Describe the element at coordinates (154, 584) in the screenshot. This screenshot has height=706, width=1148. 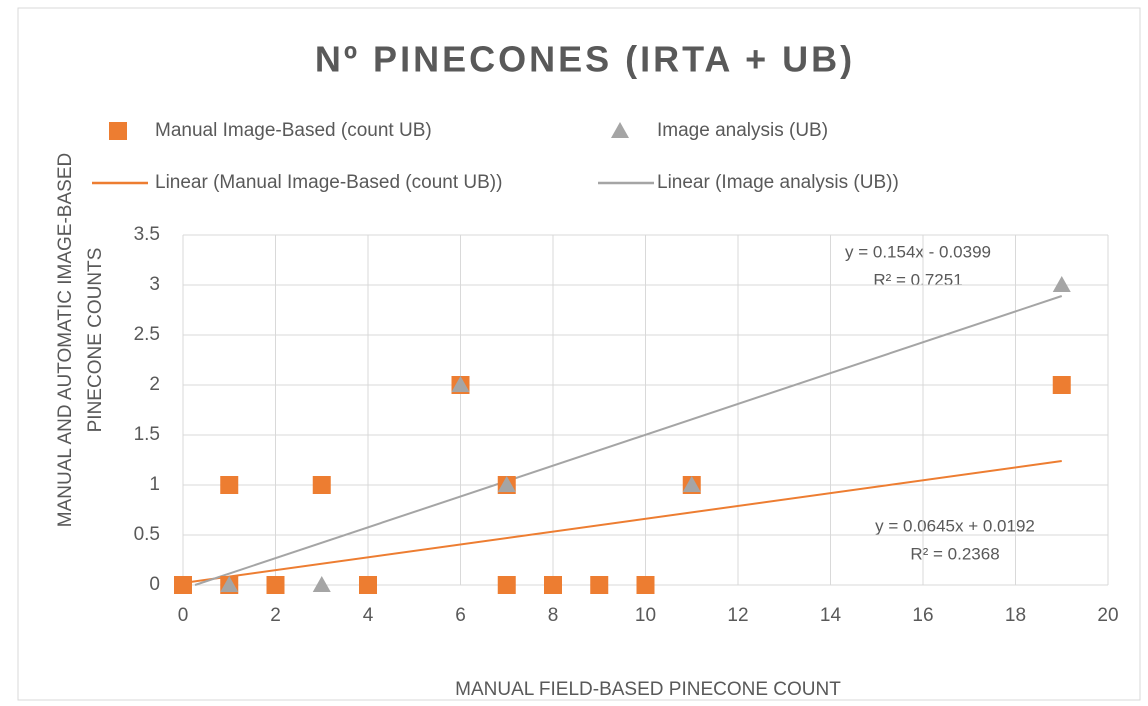
I see `y-tick-label: 0` at that location.